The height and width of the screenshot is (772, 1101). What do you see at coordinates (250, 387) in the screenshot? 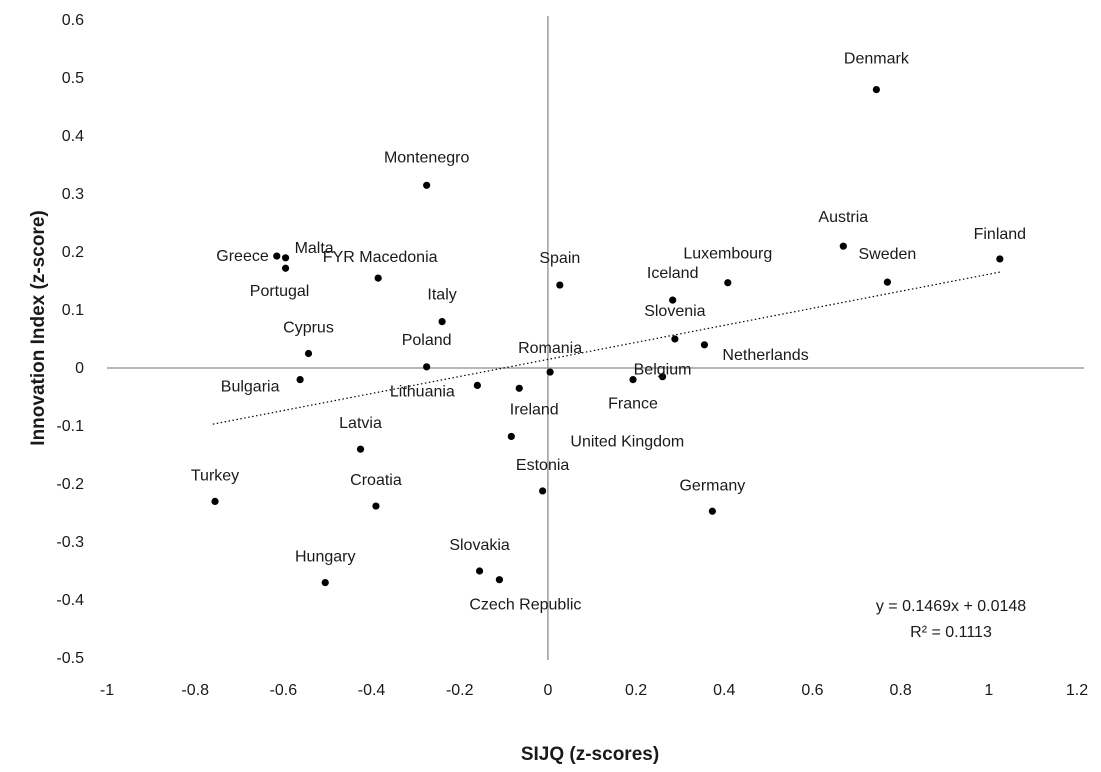
I see `data-point-label: Bulgaria` at bounding box center [250, 387].